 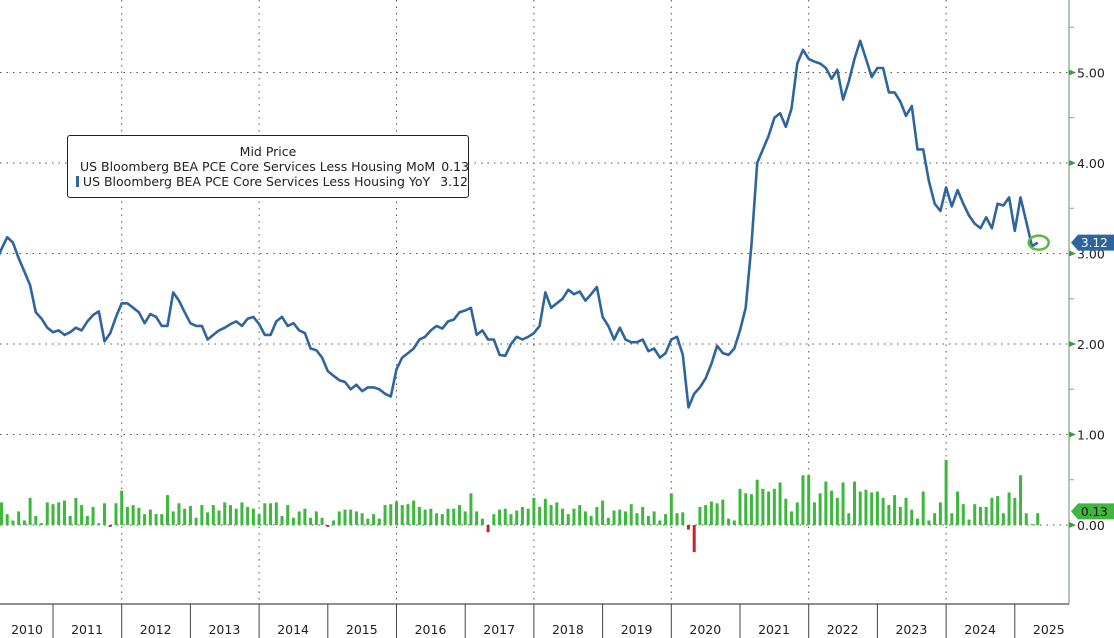 What do you see at coordinates (520, 506) in the screenshot?
I see `mom-bars` at bounding box center [520, 506].